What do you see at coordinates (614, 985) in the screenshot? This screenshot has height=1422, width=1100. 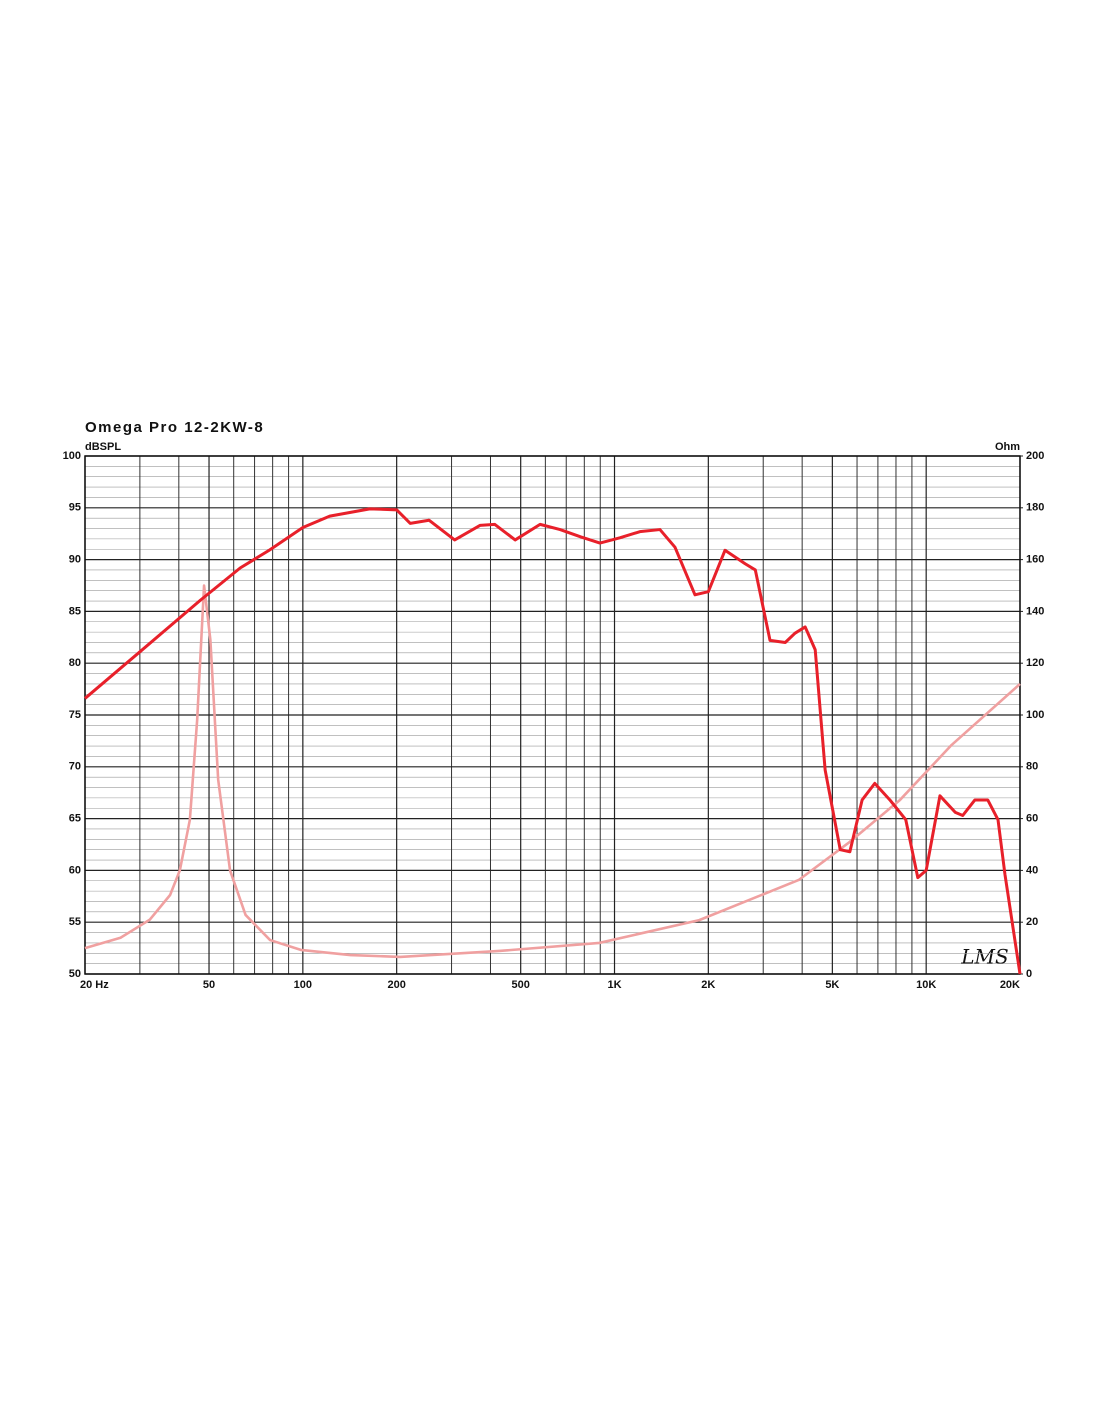 I see `x-tick-label: 1K` at bounding box center [614, 985].